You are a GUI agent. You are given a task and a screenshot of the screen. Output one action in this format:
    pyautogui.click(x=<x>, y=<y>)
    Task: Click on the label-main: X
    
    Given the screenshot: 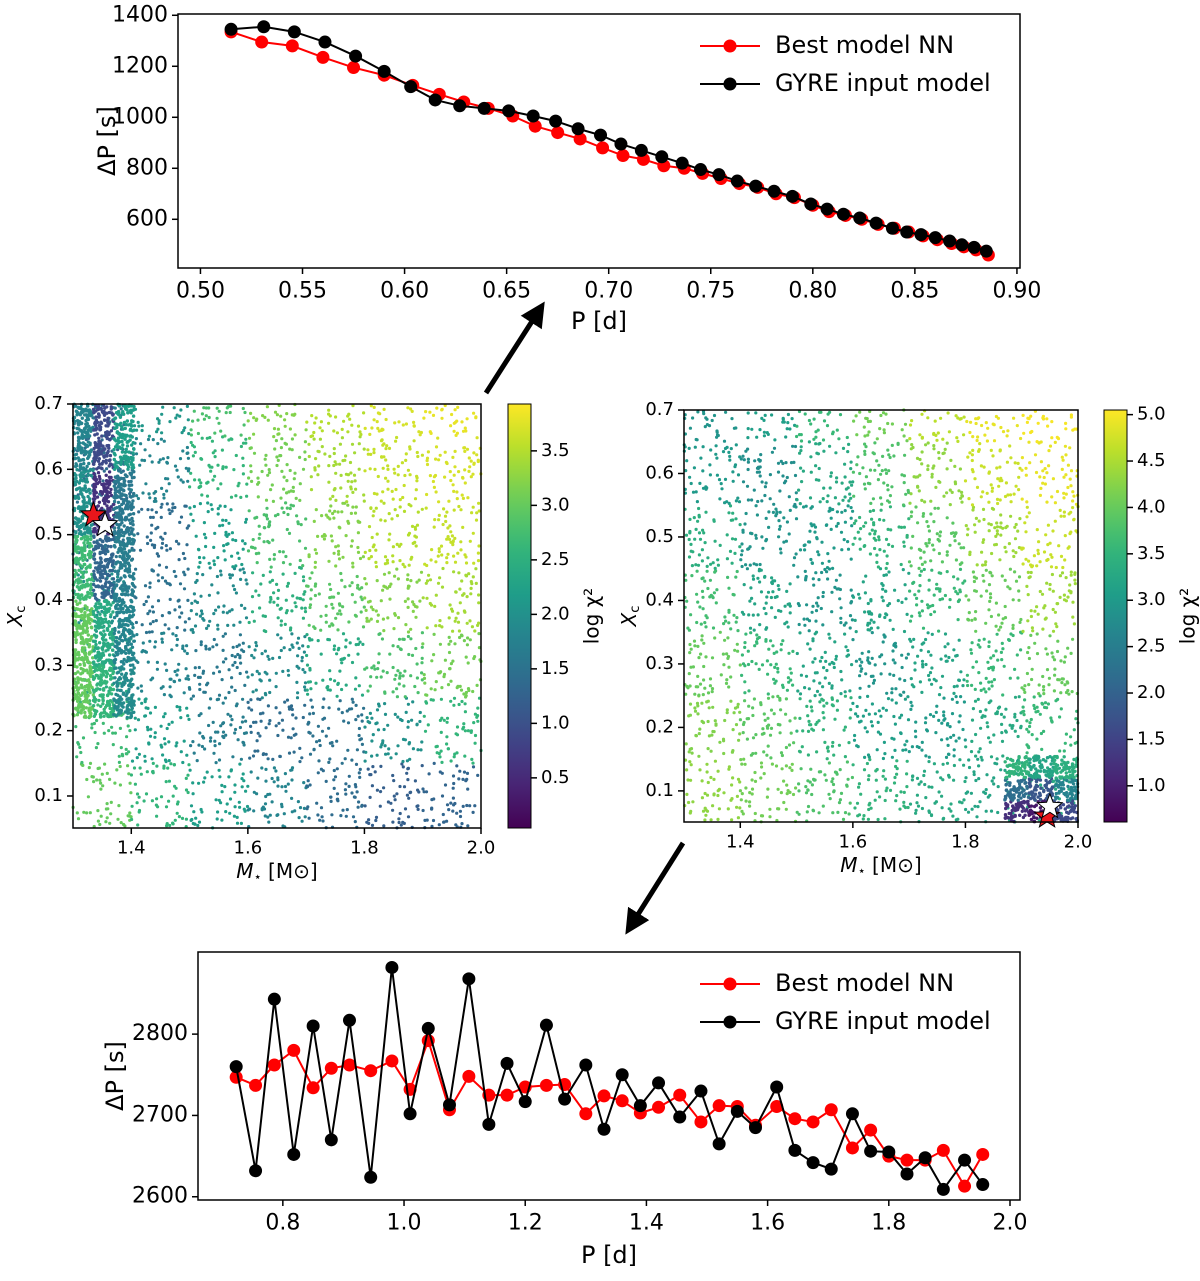 What is the action you would take?
    pyautogui.click(x=15, y=619)
    